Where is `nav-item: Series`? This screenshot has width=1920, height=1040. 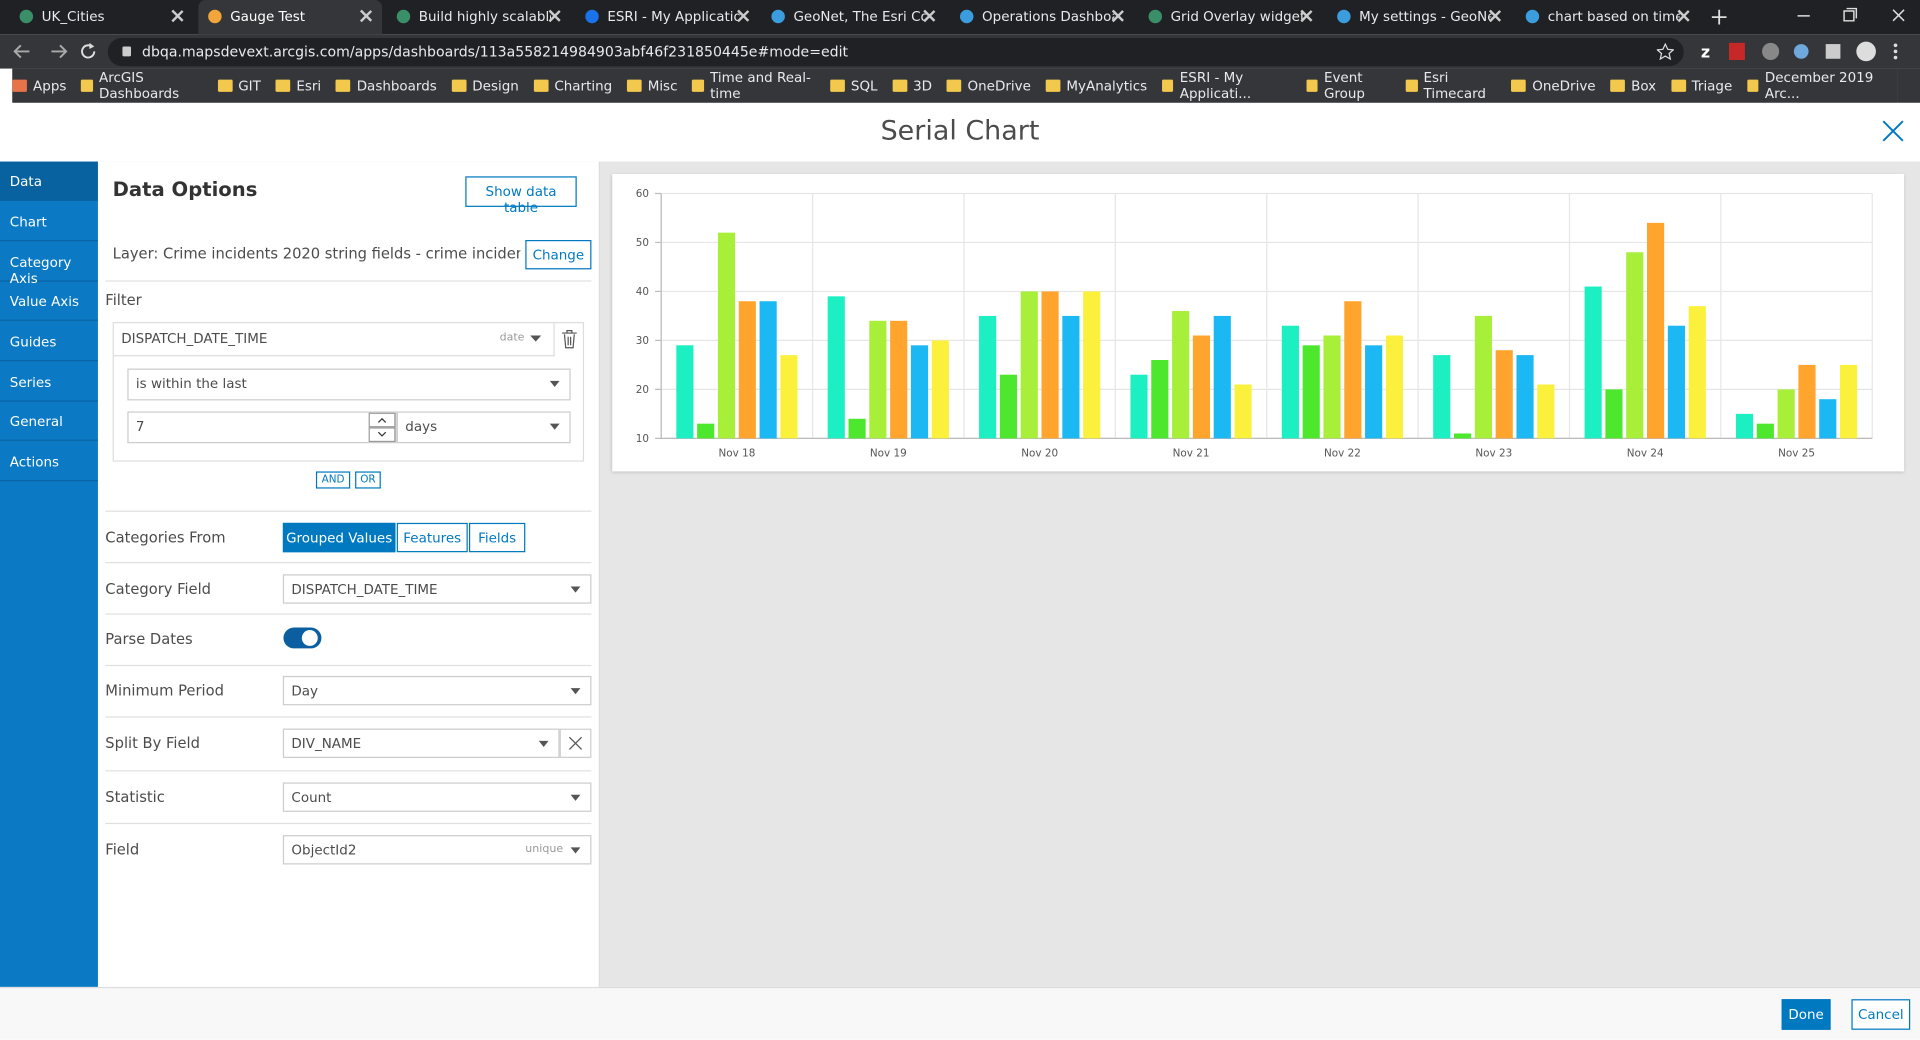
nav-item: Series is located at coordinates (49, 382).